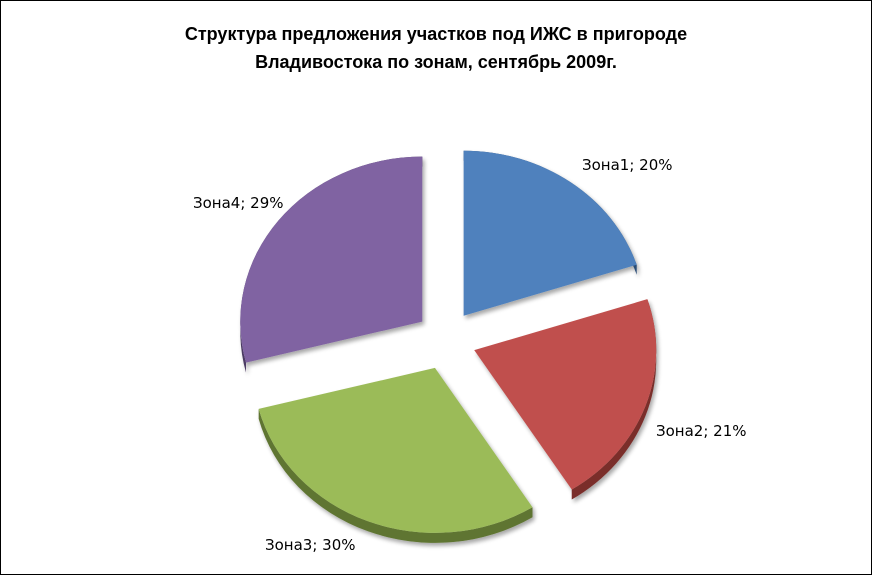 The image size is (872, 575). Describe the element at coordinates (701, 431) in the screenshot. I see `data-label-зона2: Зона2; 21%` at that location.